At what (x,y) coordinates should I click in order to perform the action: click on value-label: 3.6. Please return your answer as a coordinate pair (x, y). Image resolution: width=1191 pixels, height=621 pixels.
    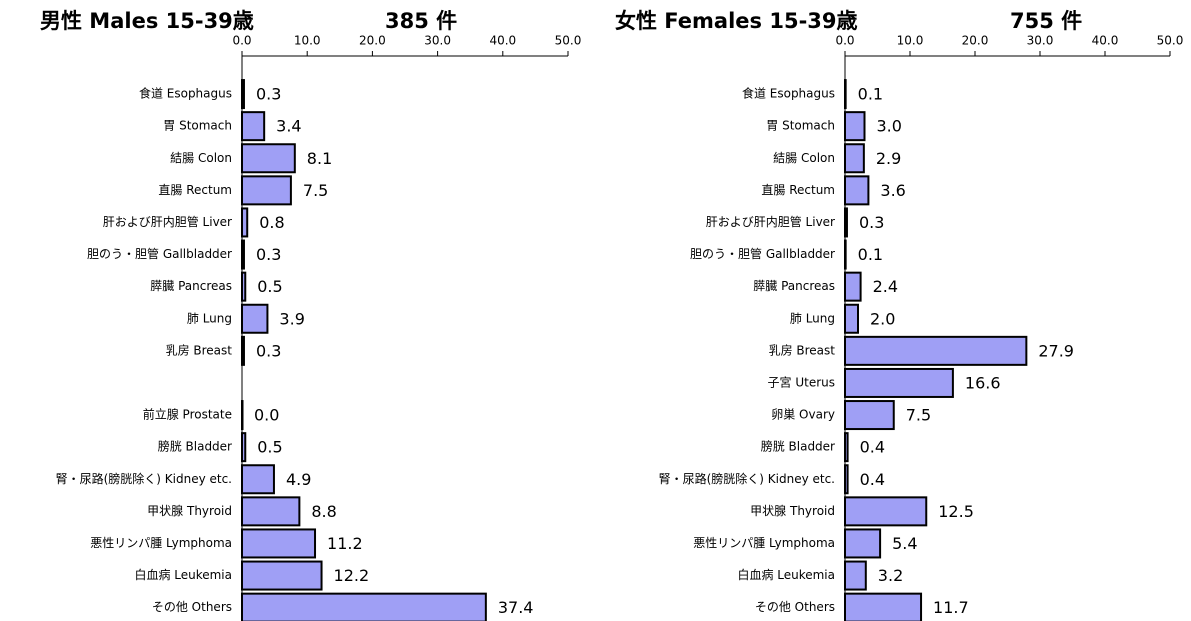
    Looking at the image, I should click on (892, 190).